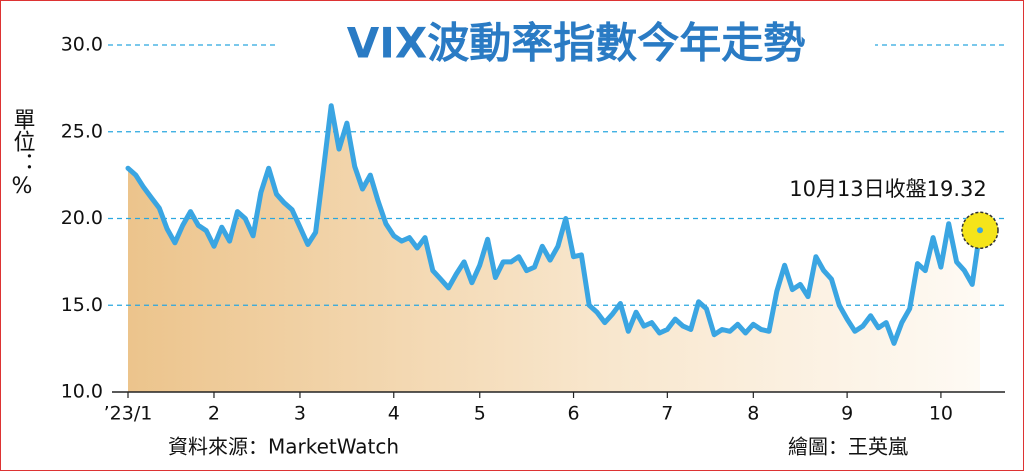 This screenshot has height=471, width=1024. What do you see at coordinates (82, 392) in the screenshot?
I see `y-tick-label: 10.0` at bounding box center [82, 392].